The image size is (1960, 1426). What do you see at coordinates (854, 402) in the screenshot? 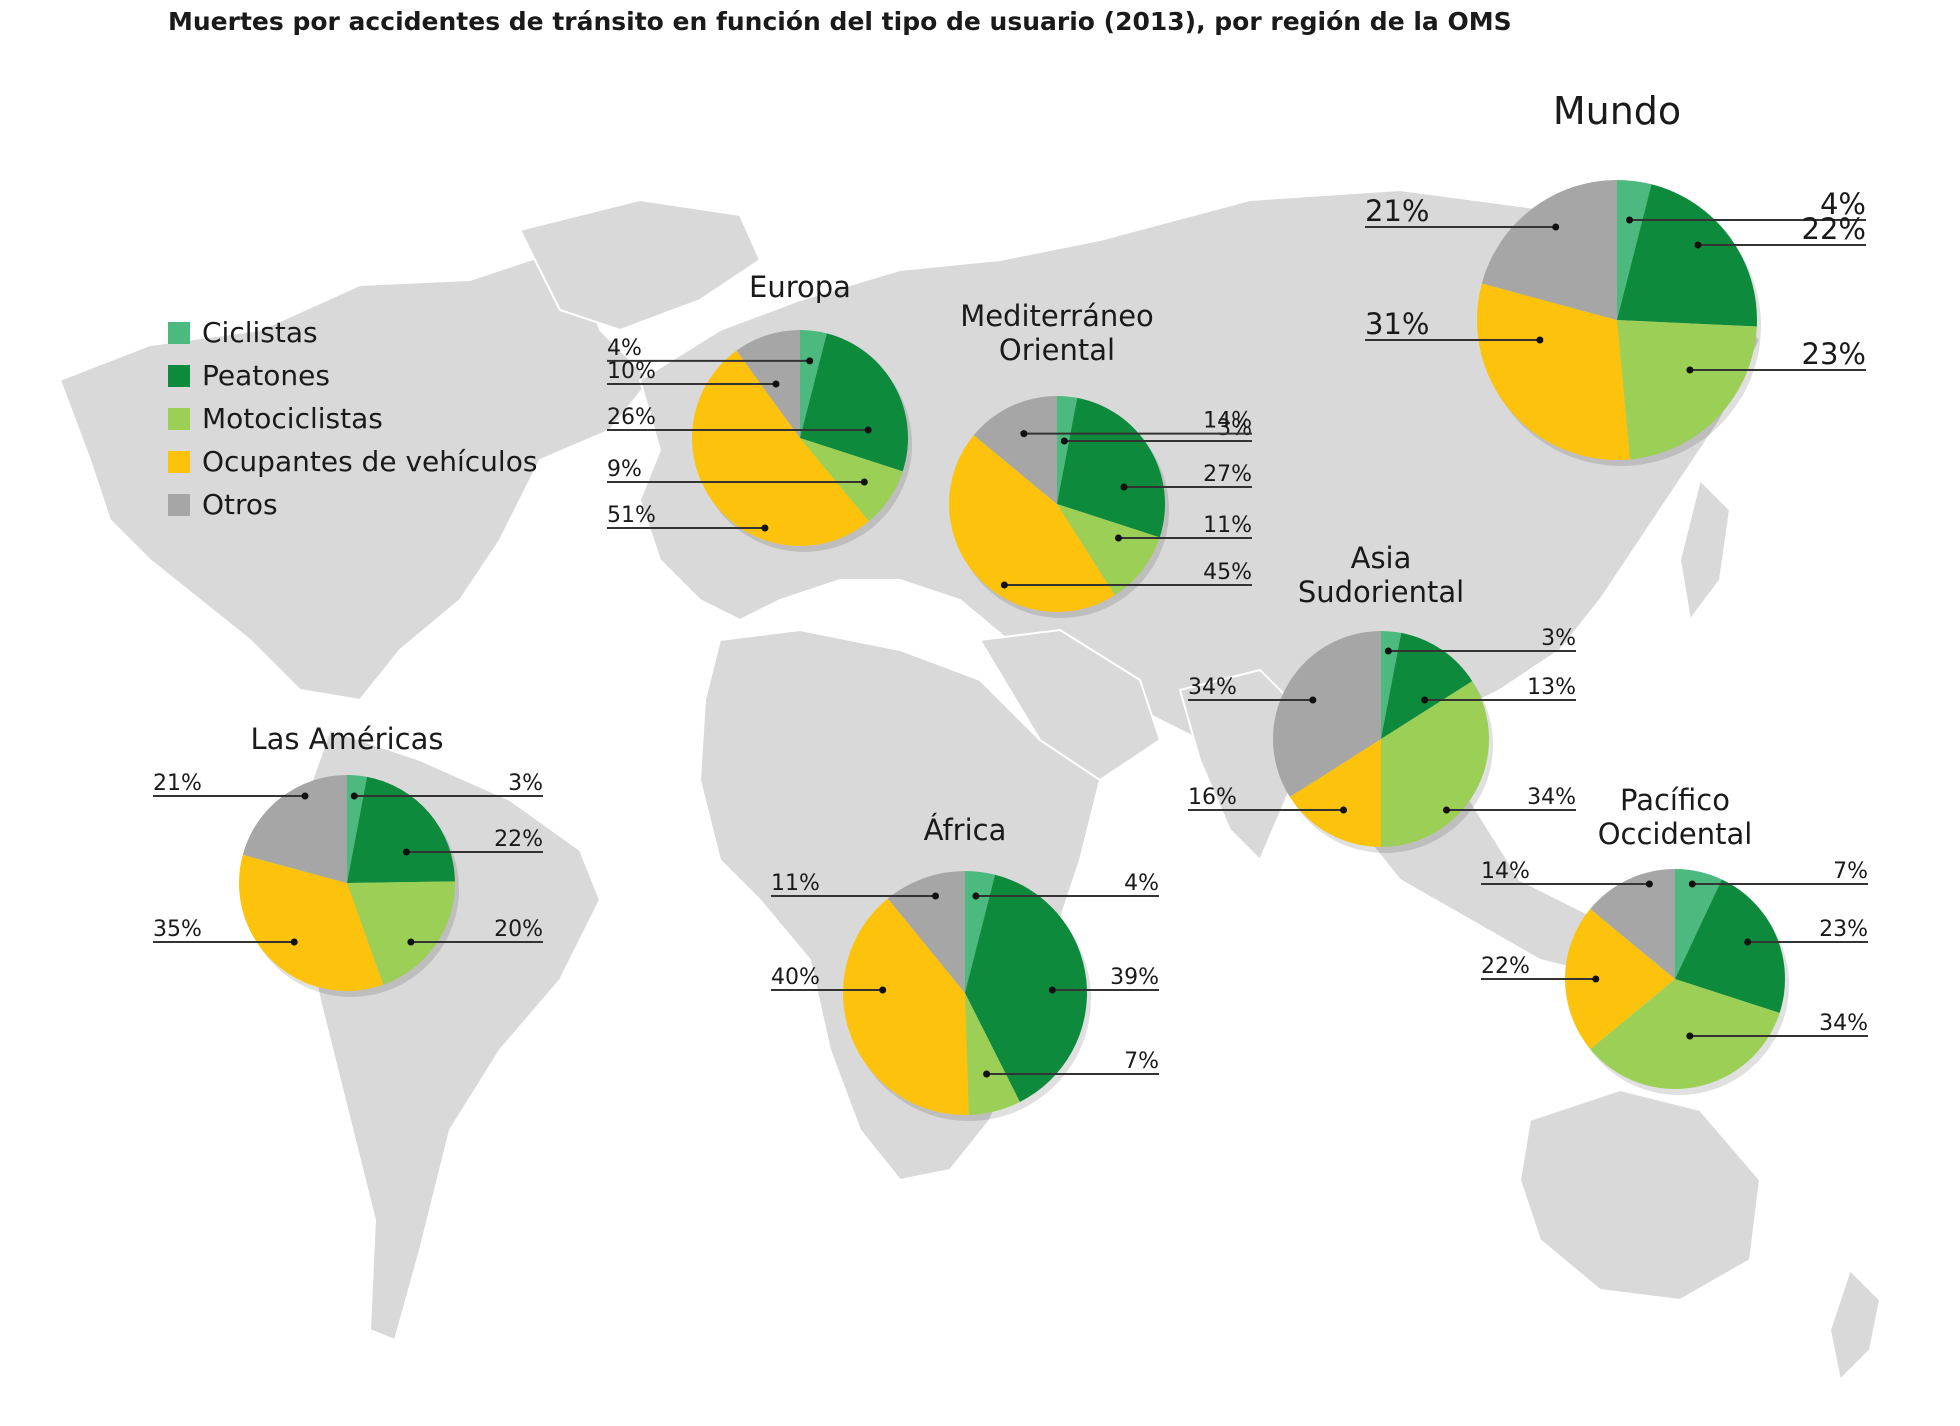
I see `pie-slice-europa-peatones` at bounding box center [854, 402].